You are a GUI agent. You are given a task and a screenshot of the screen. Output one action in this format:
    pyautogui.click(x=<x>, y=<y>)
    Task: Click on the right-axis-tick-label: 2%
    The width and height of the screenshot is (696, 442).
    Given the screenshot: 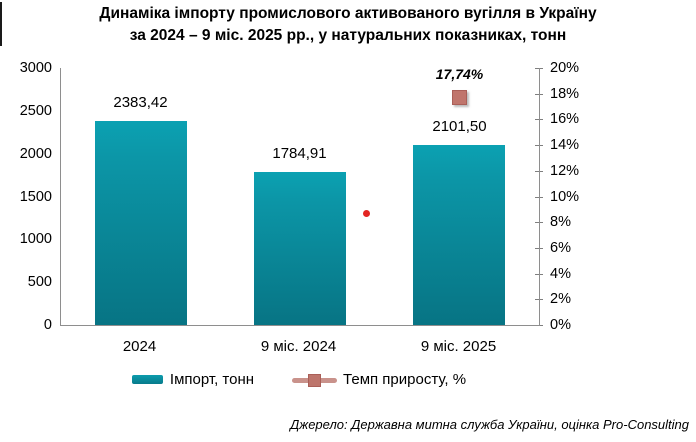 What is the action you would take?
    pyautogui.click(x=560, y=299)
    